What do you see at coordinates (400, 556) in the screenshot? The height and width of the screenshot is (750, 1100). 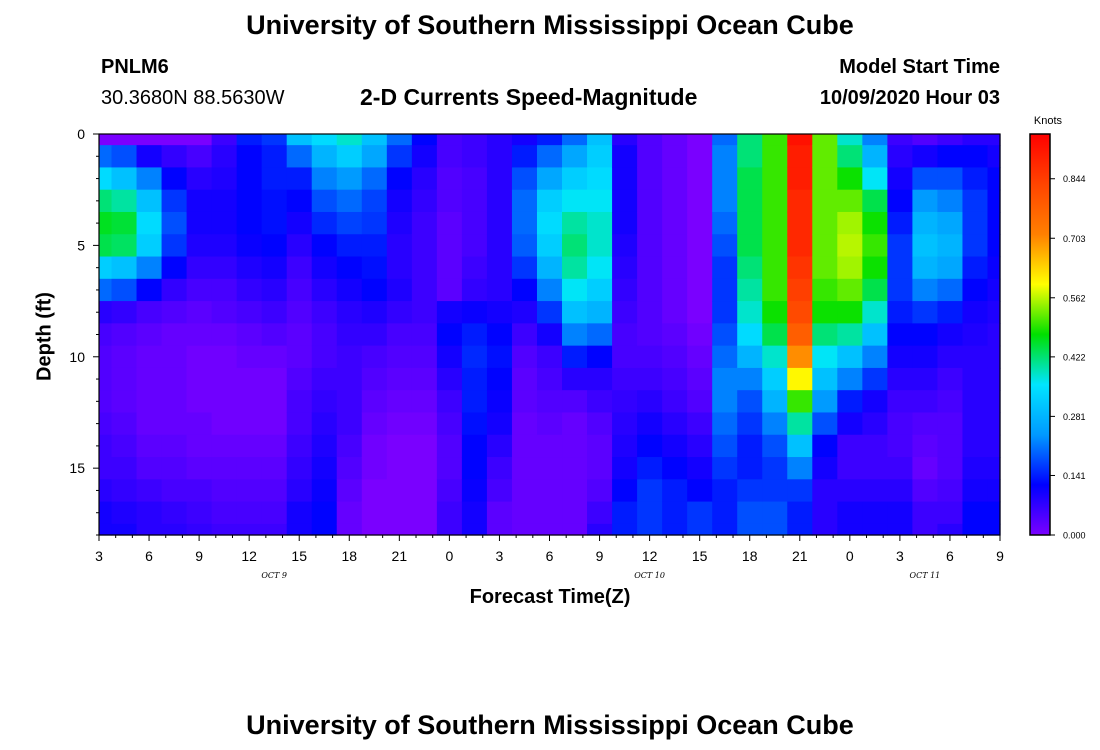 I see `x-tick-label: 21` at bounding box center [400, 556].